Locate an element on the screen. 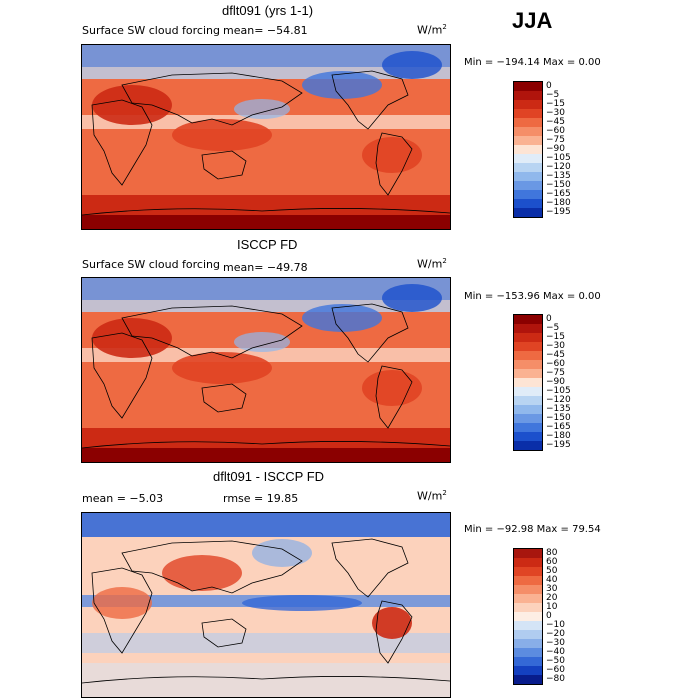 Image resolution: width=700 pixels, height=700 pixels. panel-1-units: W/m2 is located at coordinates (432, 30).